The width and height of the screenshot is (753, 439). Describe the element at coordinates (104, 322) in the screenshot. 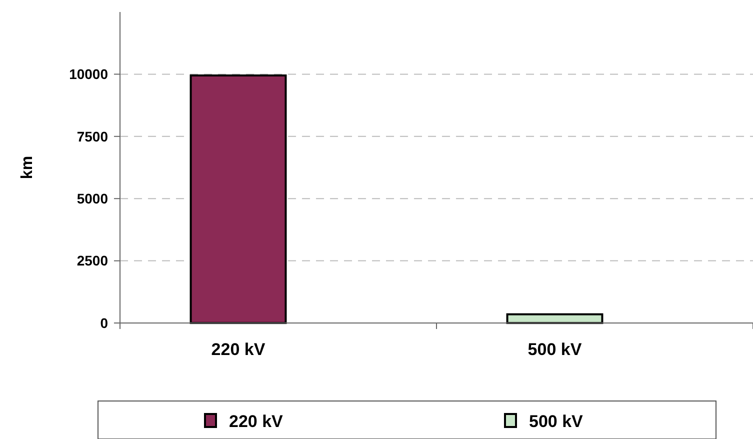

I see `y-tick-label: 0` at that location.